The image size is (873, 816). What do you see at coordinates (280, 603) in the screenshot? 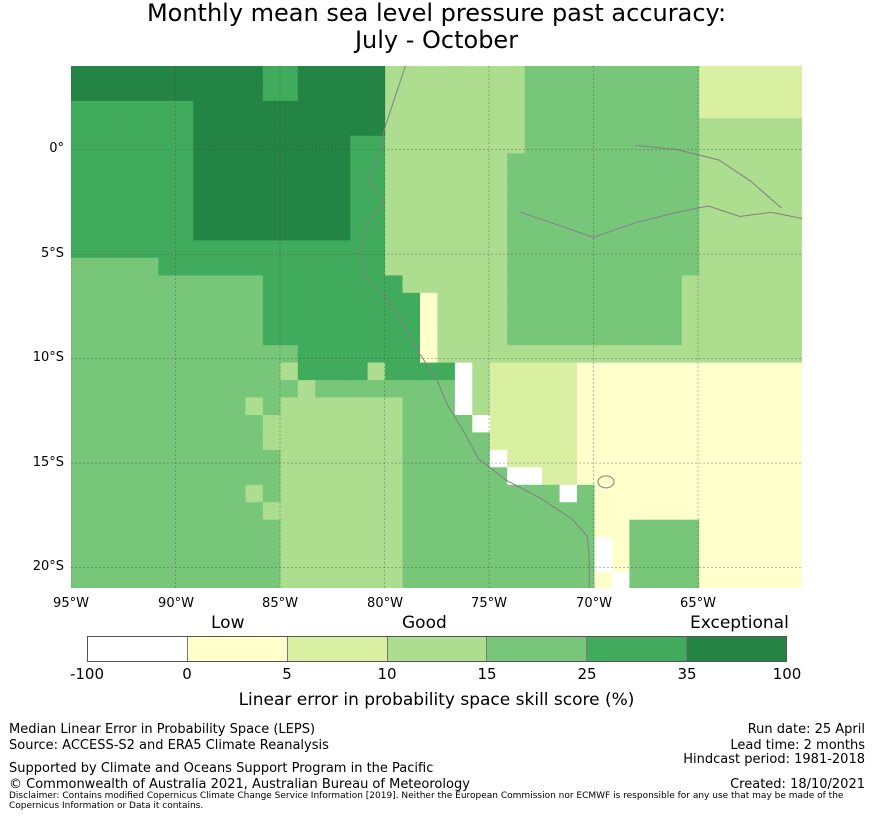
I see `lon-tick-85w: 85°W` at bounding box center [280, 603].